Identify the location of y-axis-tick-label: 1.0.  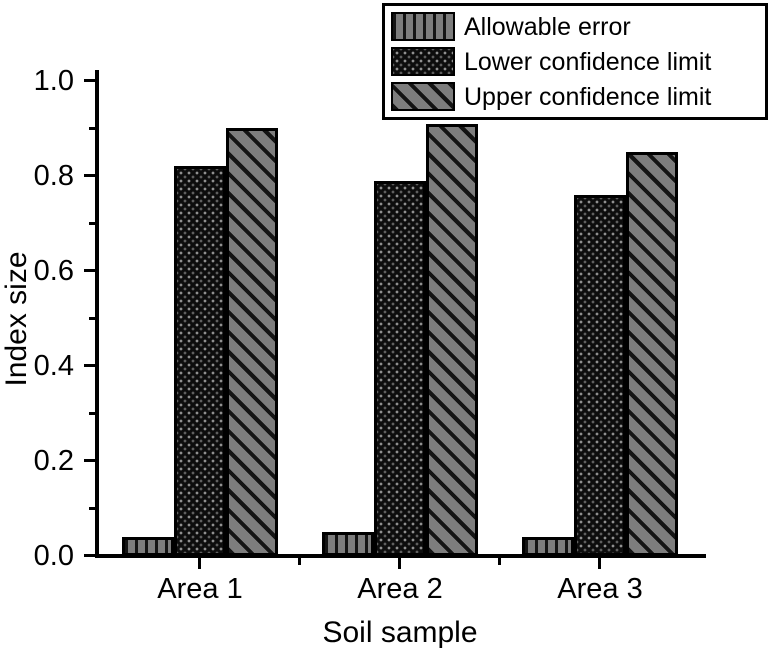
(53, 81).